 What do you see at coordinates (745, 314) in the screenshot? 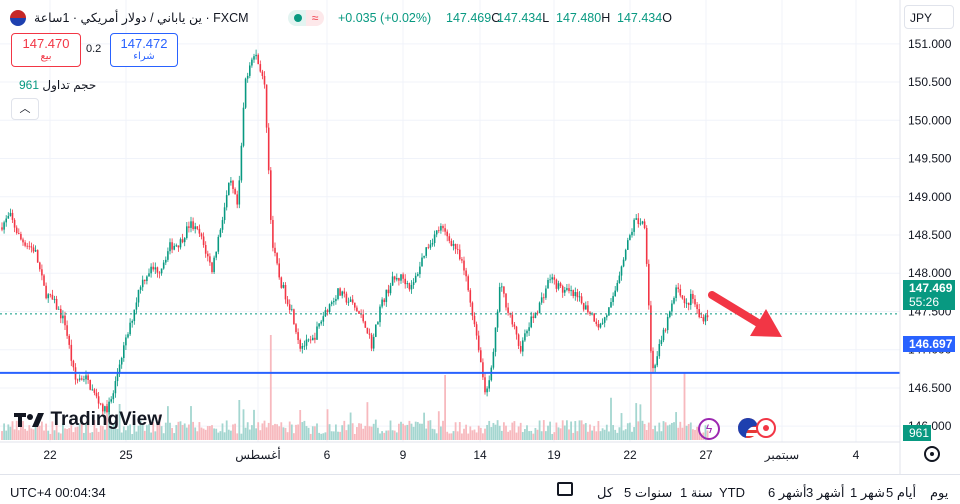
I see `arrow-annotation` at bounding box center [745, 314].